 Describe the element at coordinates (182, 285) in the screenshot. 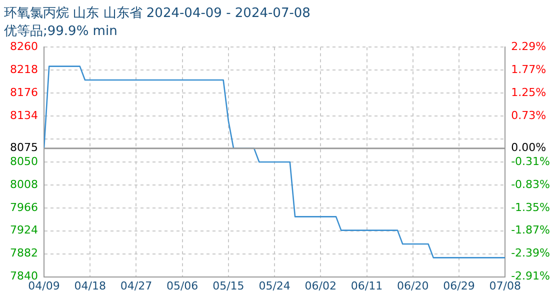

I see `x-tick-label: 05/06` at that location.